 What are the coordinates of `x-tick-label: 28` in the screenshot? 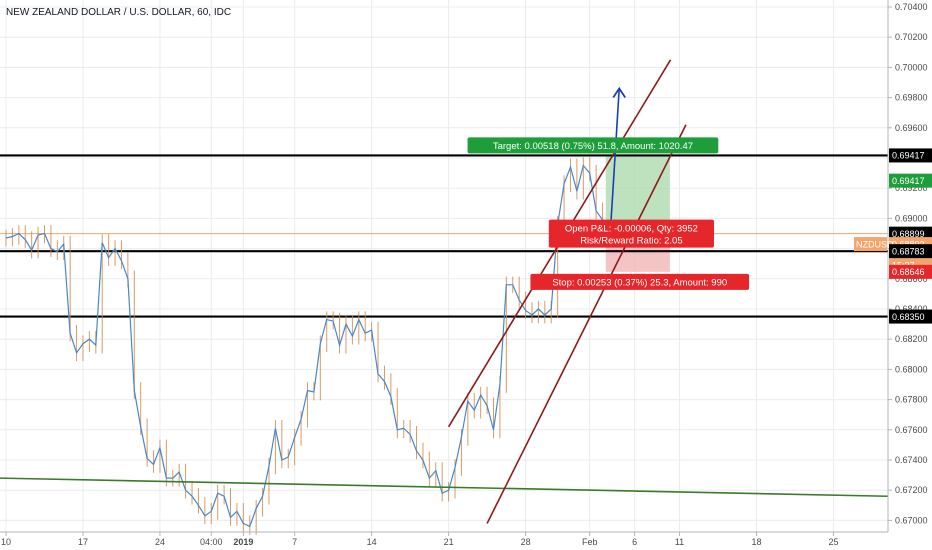 It's located at (526, 542).